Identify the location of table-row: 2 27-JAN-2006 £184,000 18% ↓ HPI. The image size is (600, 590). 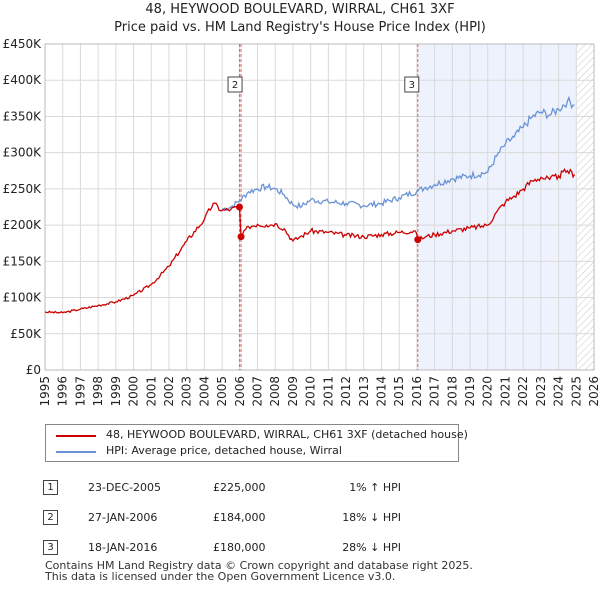
(220, 517).